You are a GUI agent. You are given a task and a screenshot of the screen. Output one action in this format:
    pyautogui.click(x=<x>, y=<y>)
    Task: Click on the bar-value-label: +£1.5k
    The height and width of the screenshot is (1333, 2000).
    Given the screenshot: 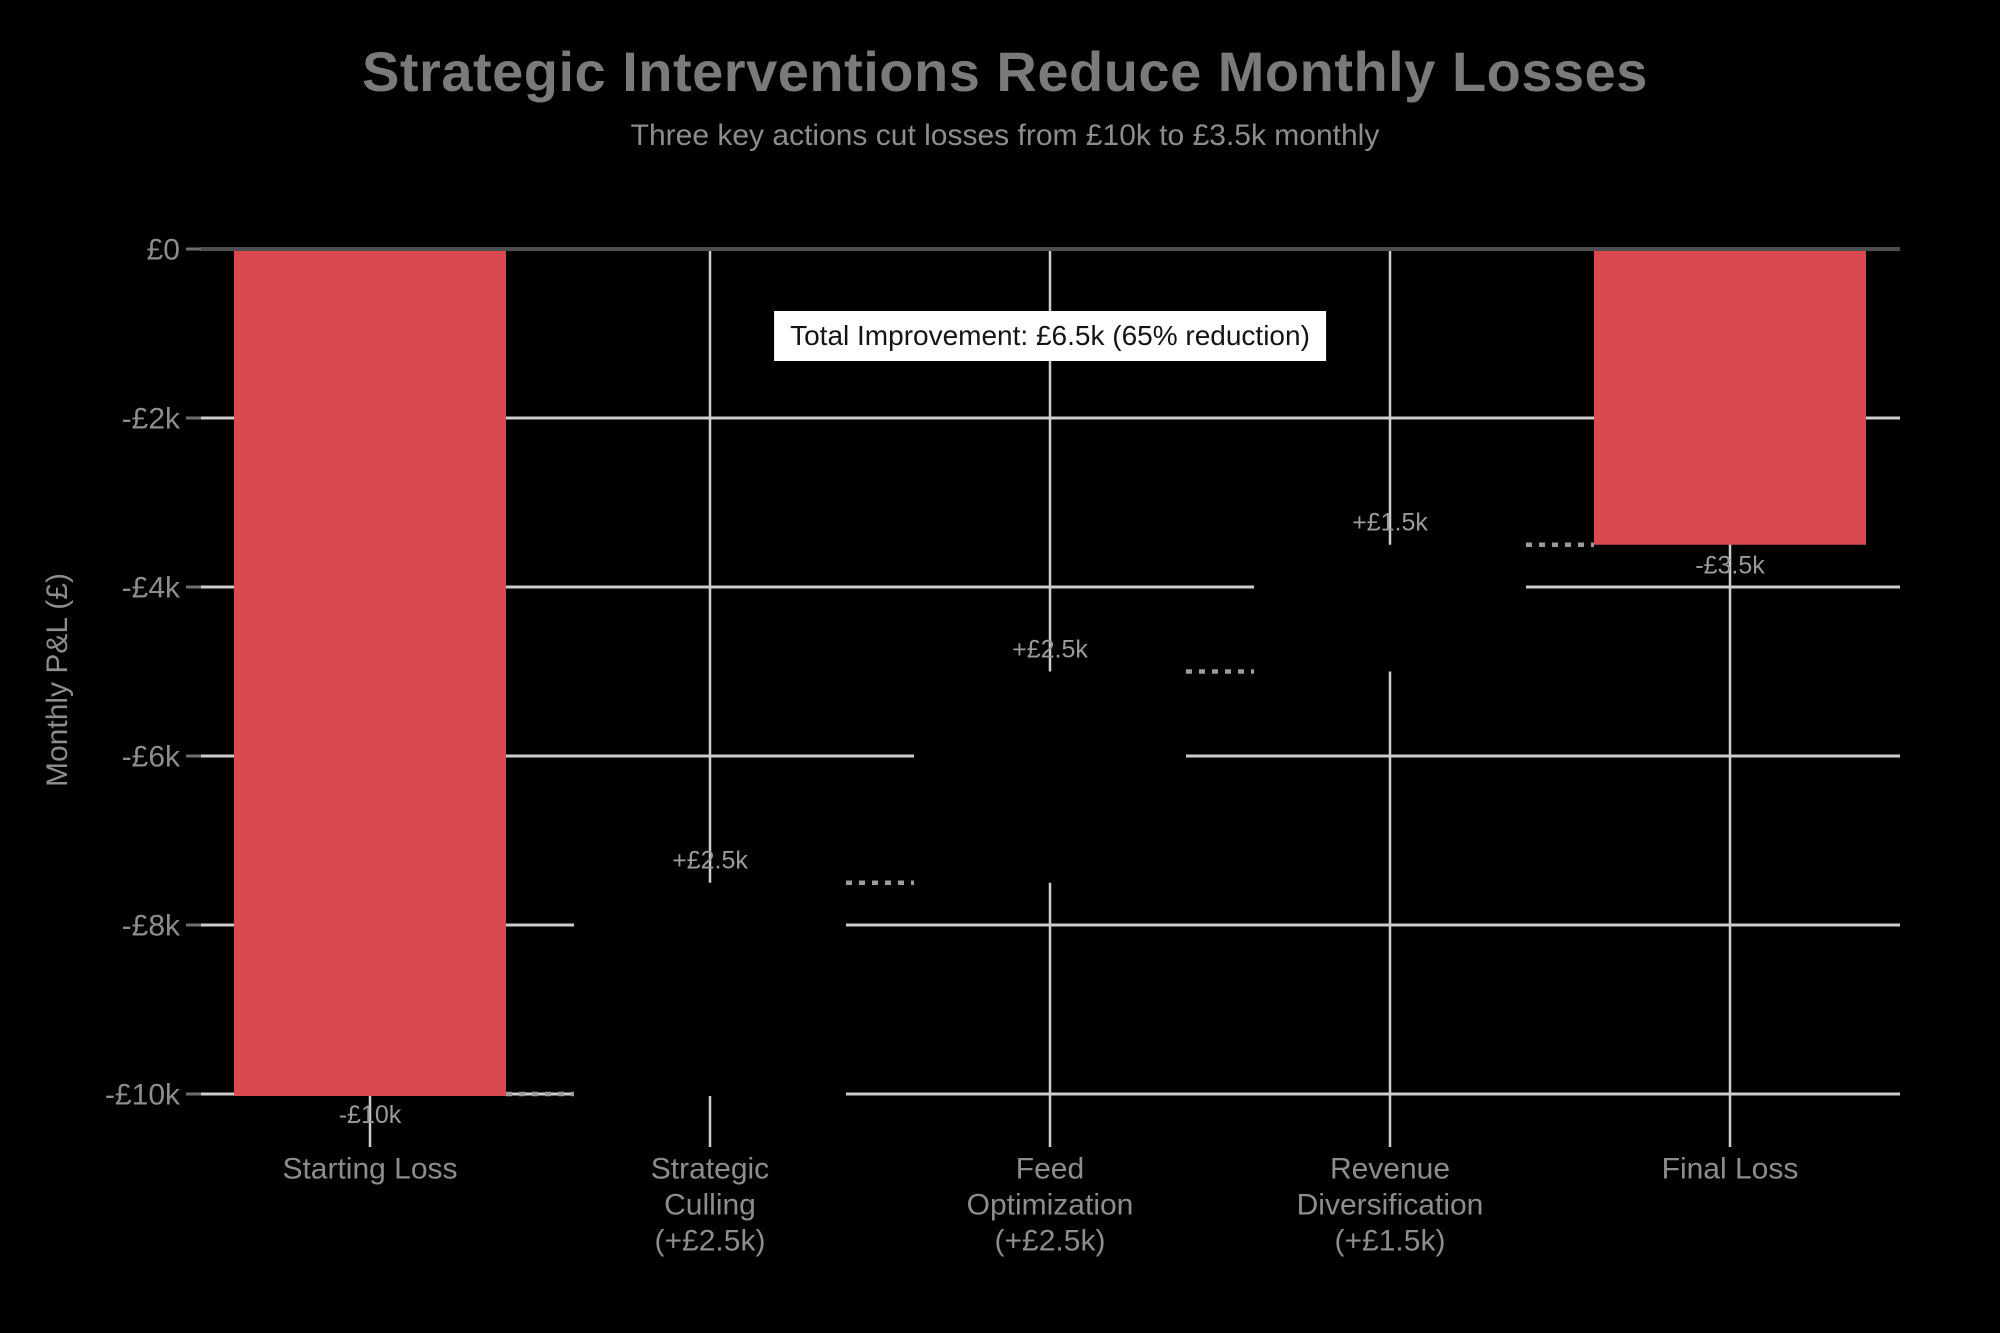 What is the action you would take?
    pyautogui.click(x=1390, y=523)
    